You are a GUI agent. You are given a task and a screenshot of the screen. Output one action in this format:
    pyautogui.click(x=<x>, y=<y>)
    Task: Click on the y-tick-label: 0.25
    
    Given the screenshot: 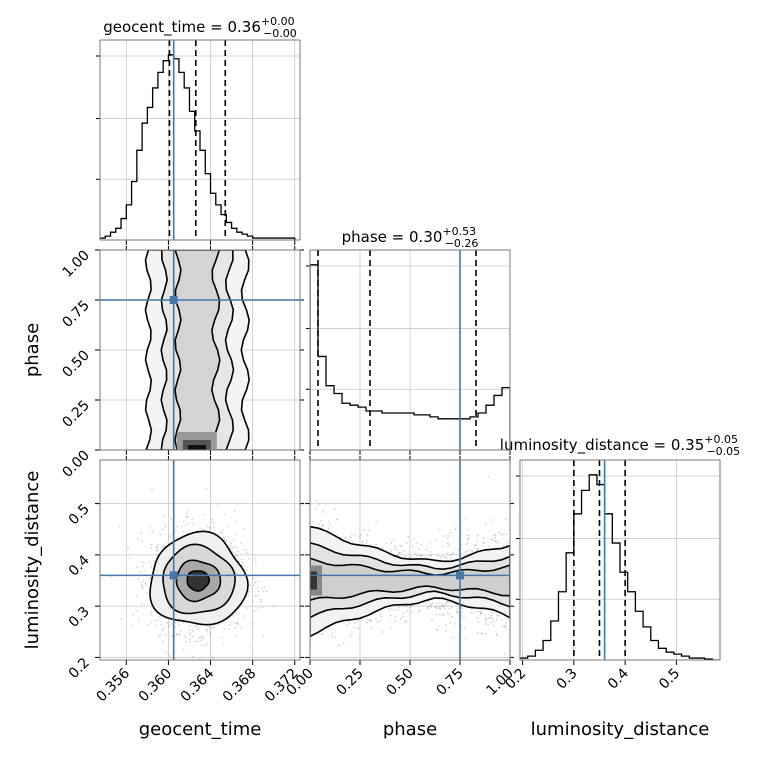 What is the action you would take?
    pyautogui.click(x=75, y=414)
    